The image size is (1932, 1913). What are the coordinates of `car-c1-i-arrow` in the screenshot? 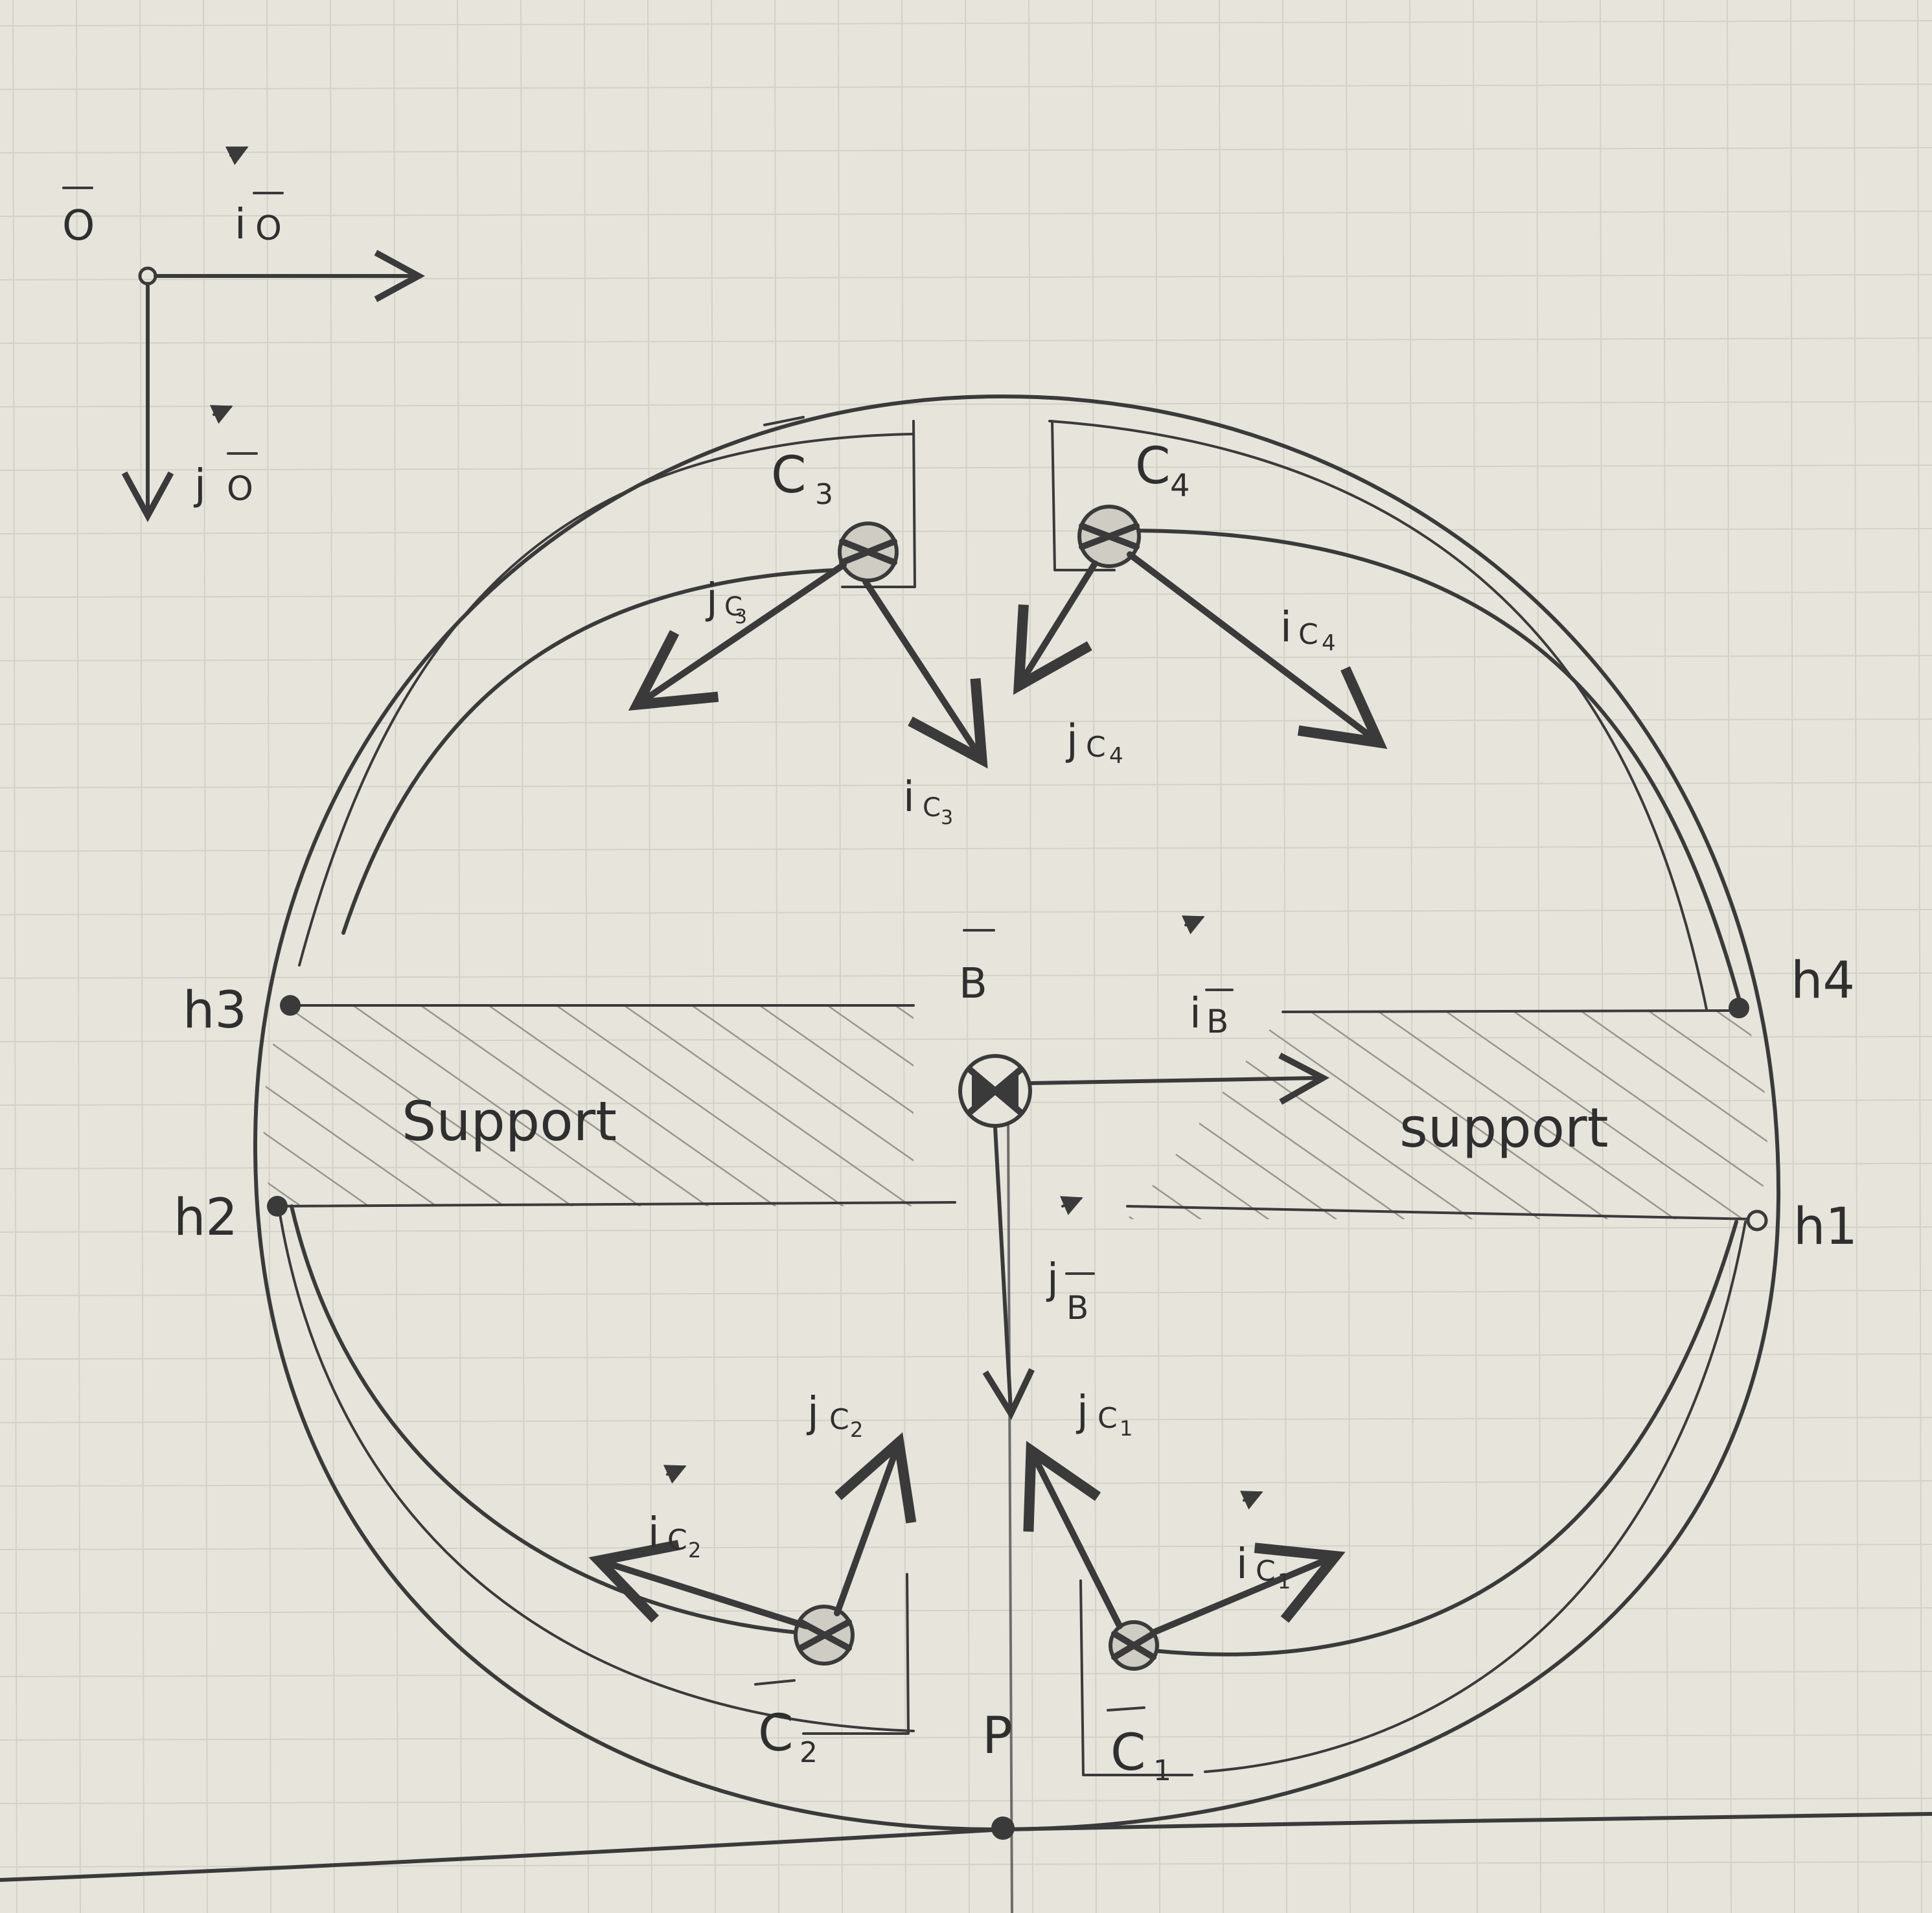 It's located at (1248, 1589).